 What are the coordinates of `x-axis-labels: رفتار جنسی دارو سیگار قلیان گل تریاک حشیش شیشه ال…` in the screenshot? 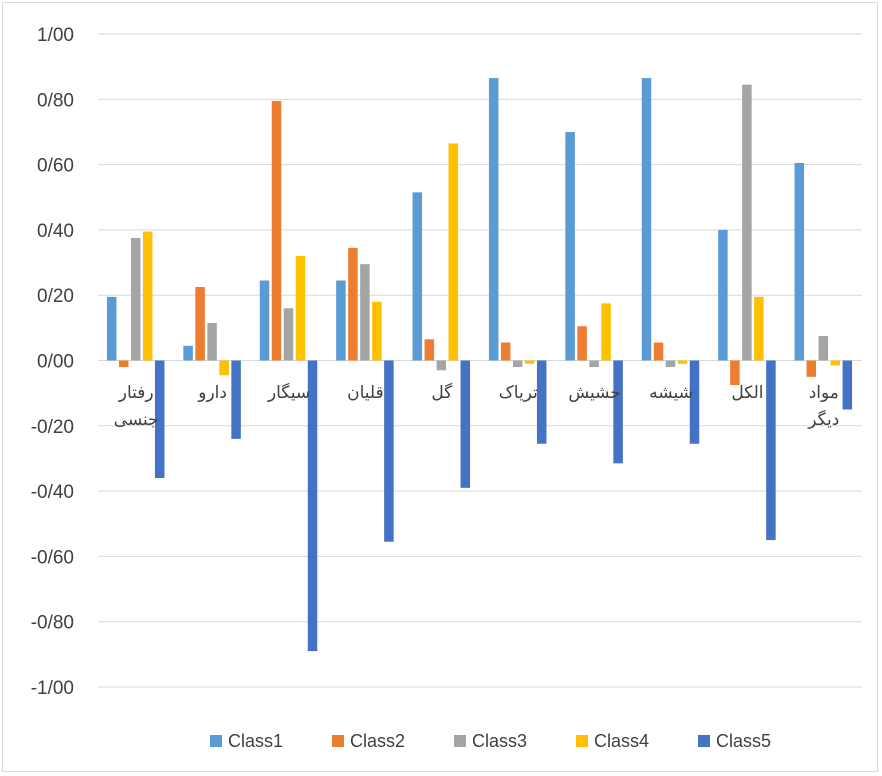 It's located at (477, 406).